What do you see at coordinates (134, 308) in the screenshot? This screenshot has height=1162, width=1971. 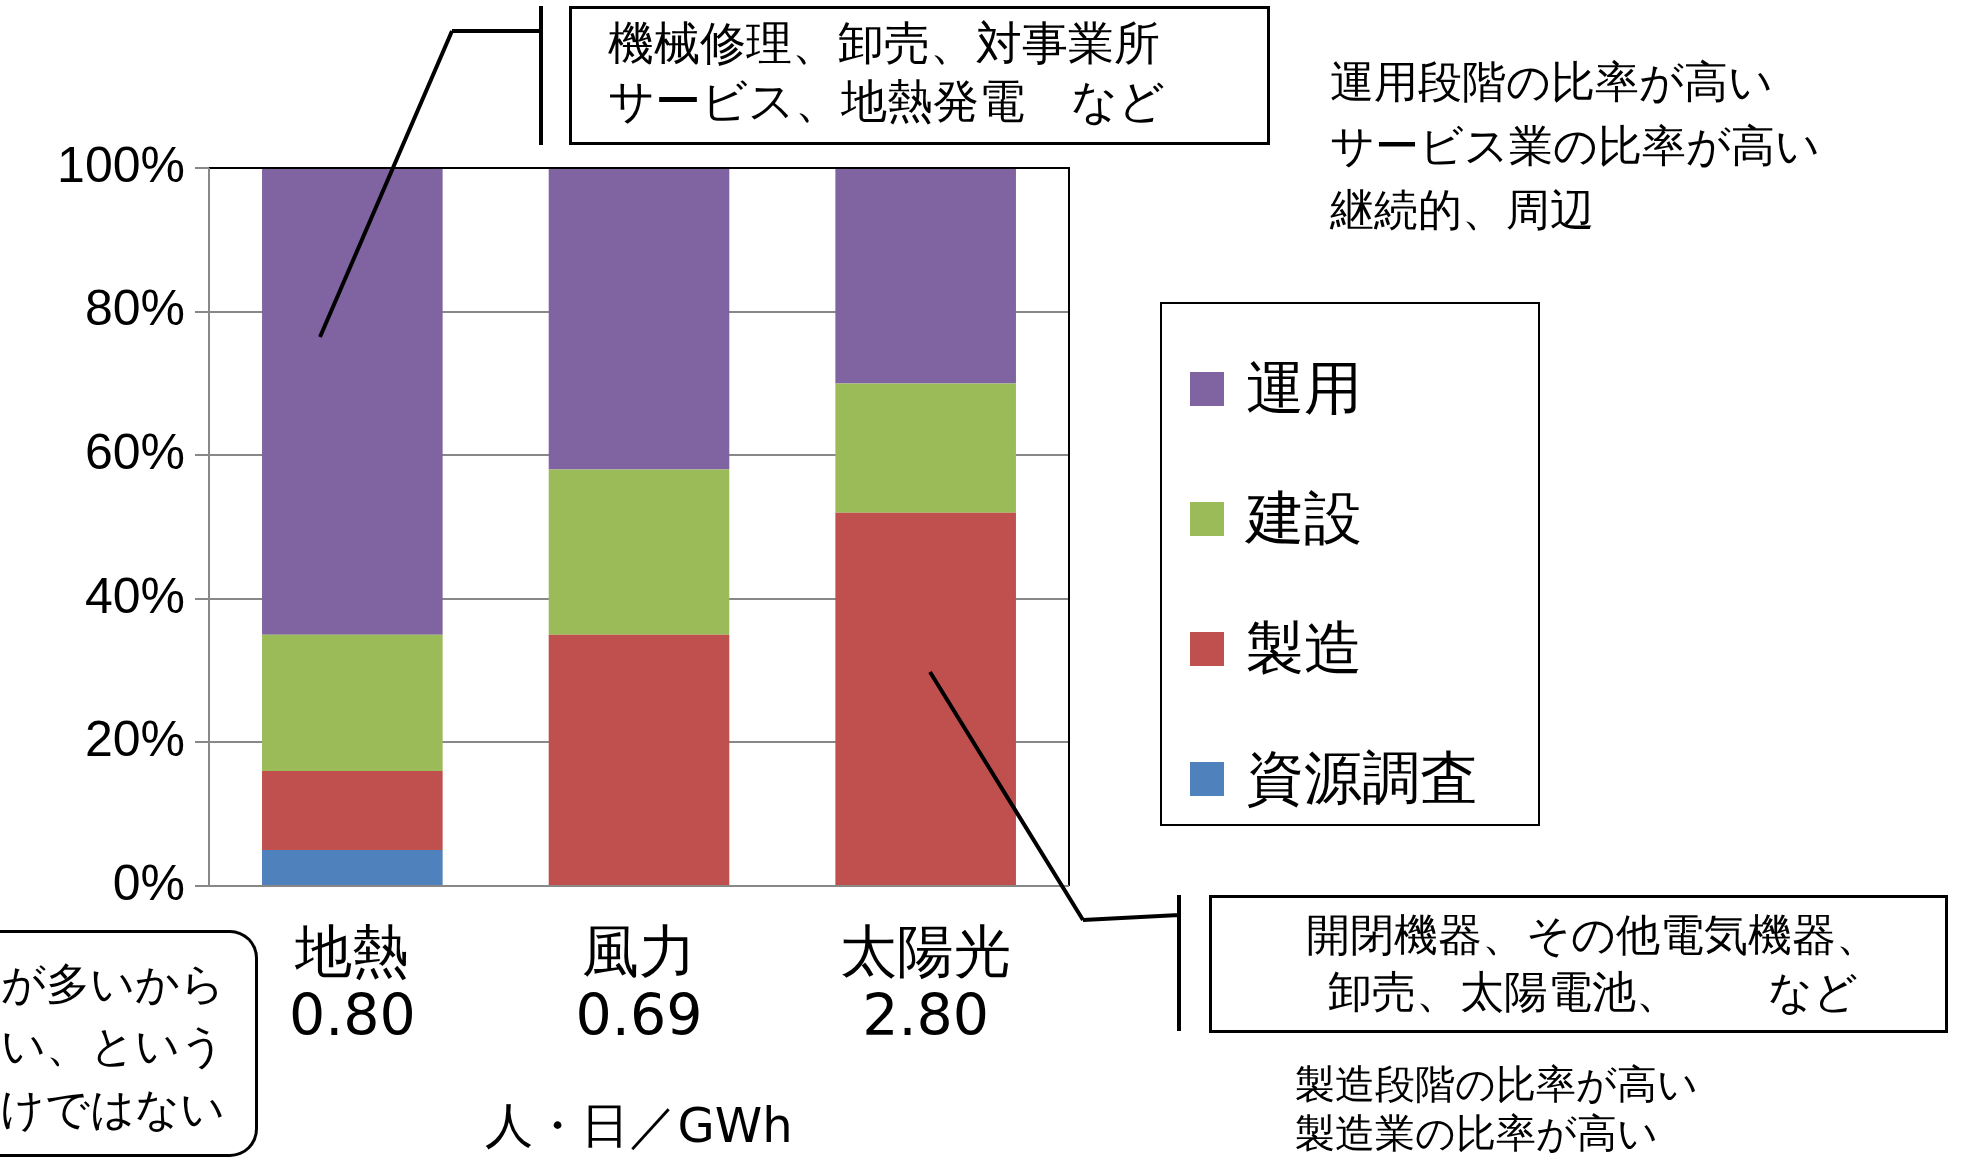 I see `y-tick-label: 80%` at bounding box center [134, 308].